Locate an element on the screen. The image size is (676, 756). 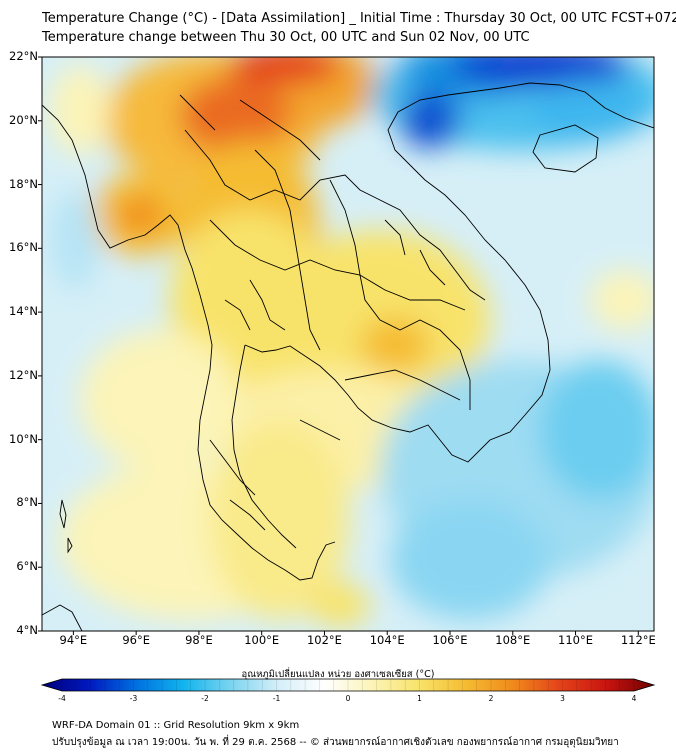
colorbar-scale is located at coordinates (348, 685).